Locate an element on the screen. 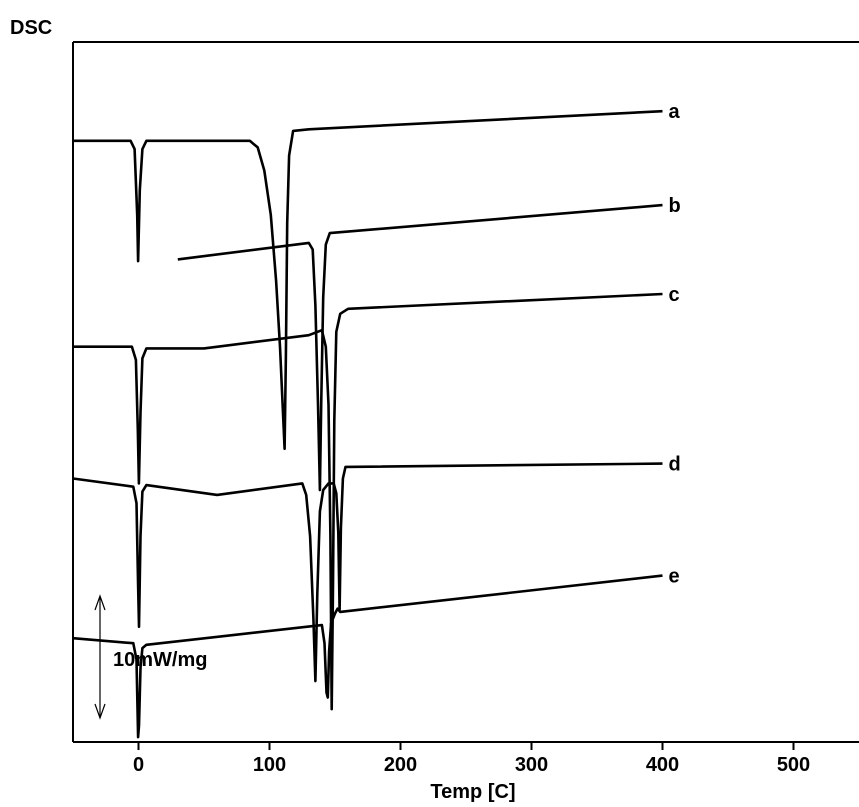 The width and height of the screenshot is (859, 807). series-label-a: a is located at coordinates (675, 112).